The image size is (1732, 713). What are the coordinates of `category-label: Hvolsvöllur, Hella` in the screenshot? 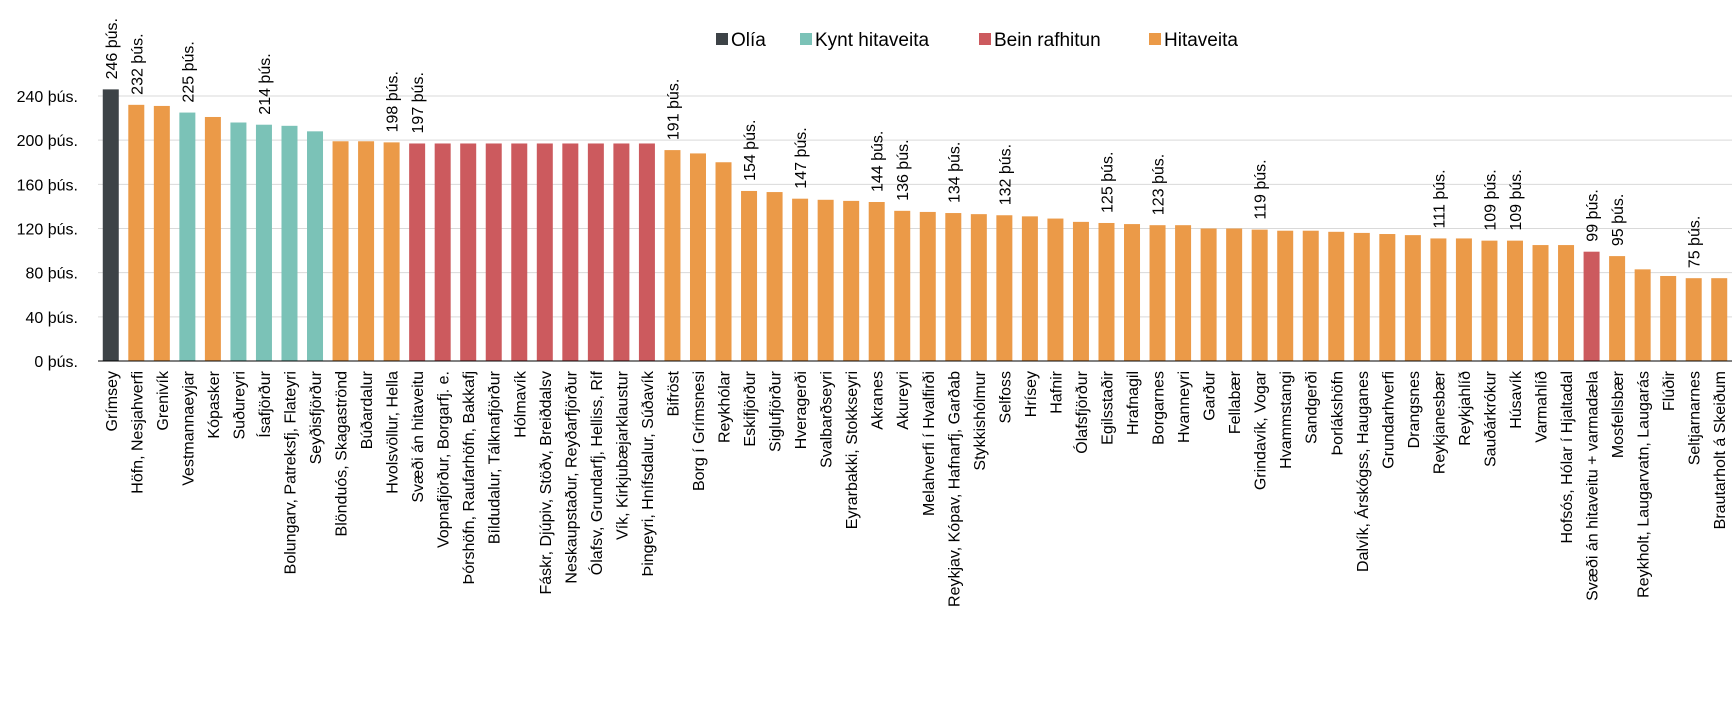 It's located at (393, 432).